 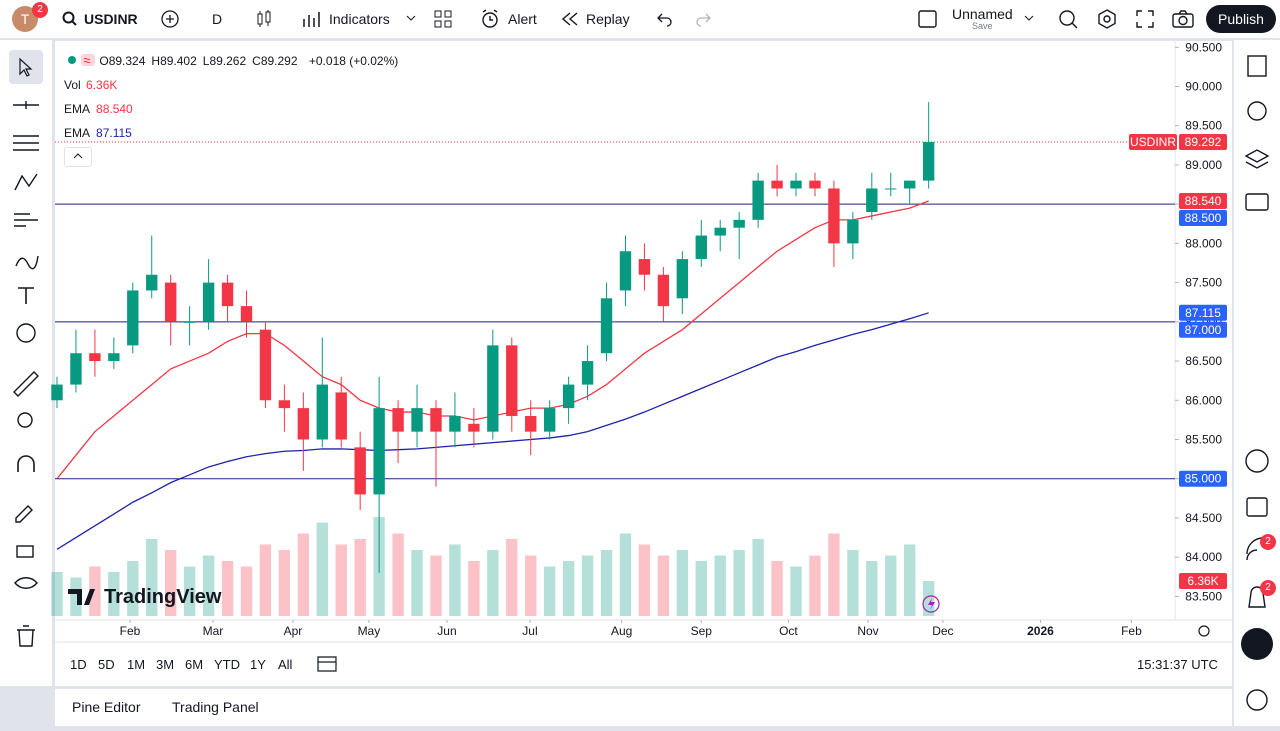 I want to click on symbol: USDINR, so click(x=111, y=19).